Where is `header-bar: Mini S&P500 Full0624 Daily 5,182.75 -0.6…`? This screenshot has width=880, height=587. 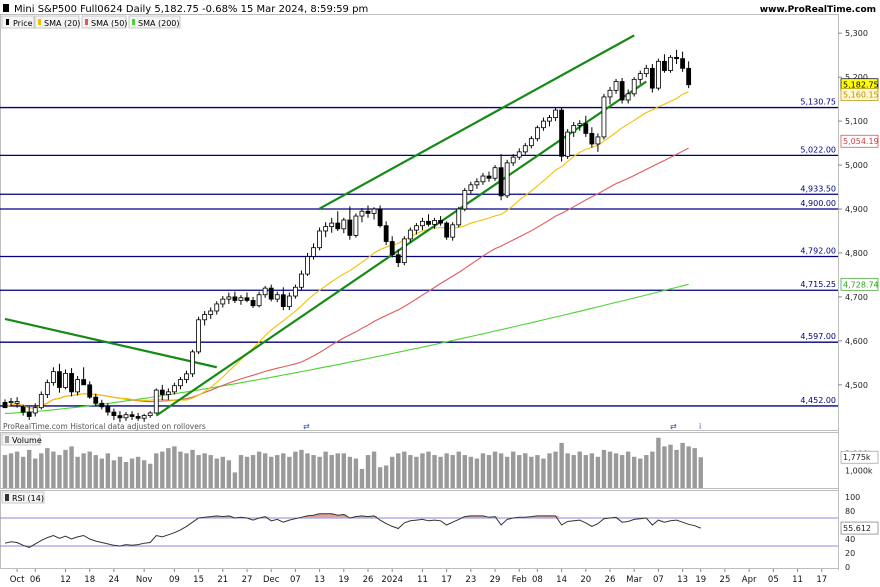
header-bar: Mini S&P500 Full0624 Daily 5,182.75 -0.6… is located at coordinates (439, 9).